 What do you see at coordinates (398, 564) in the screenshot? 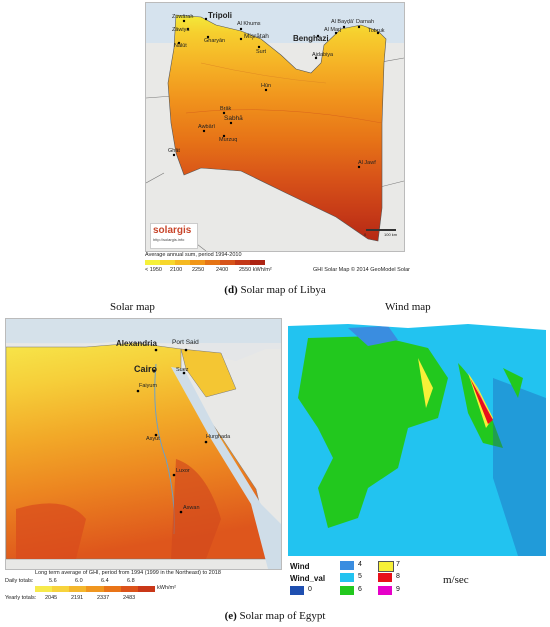
I see `wind-class-label: 7` at bounding box center [398, 564].